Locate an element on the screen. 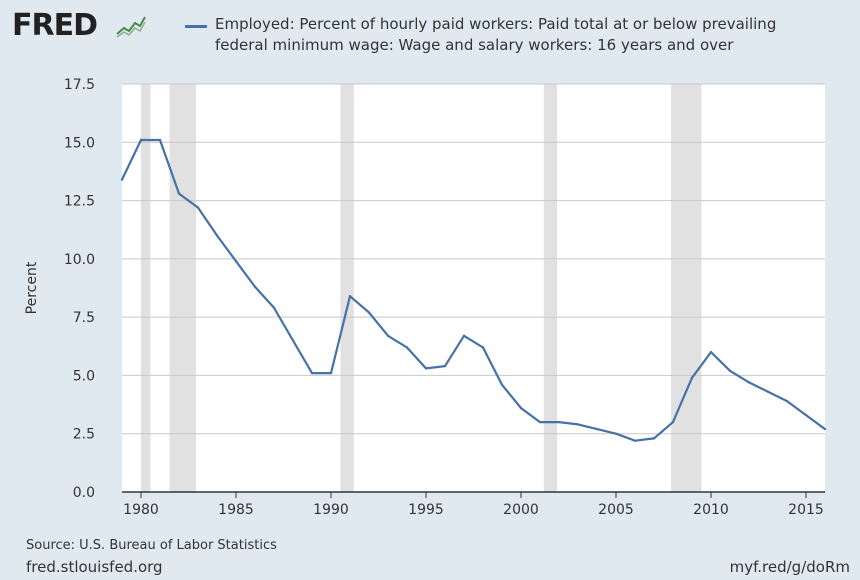 Image resolution: width=860 pixels, height=580 pixels. fred-sparkline-logo-icon is located at coordinates (131, 28).